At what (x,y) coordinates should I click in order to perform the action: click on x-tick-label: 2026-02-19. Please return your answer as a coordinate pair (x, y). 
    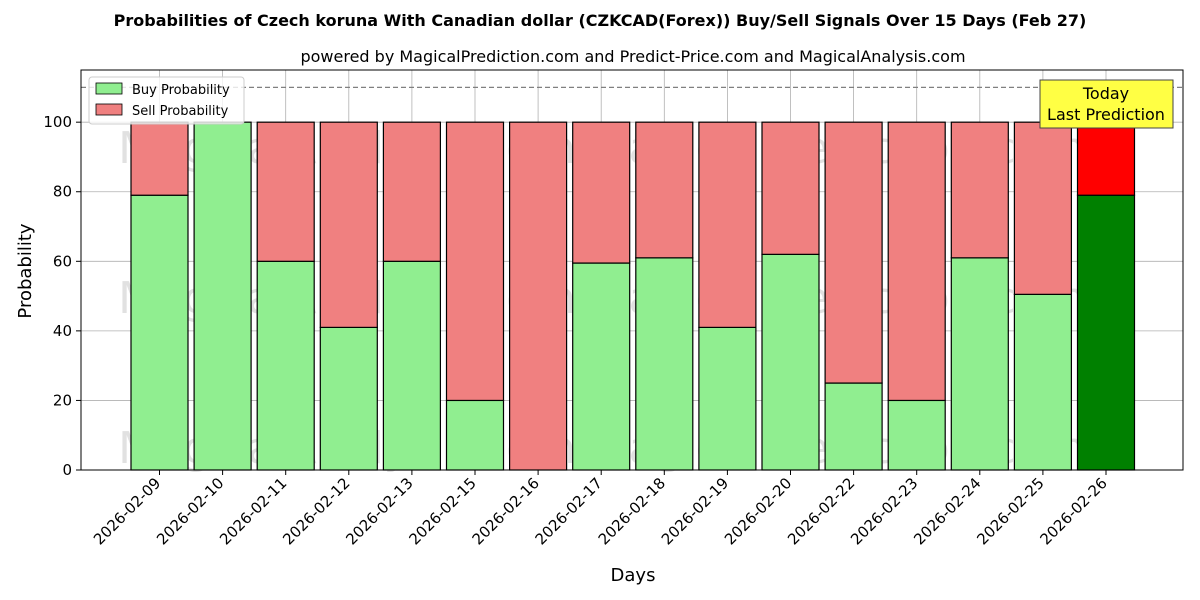
    Looking at the image, I should click on (695, 511).